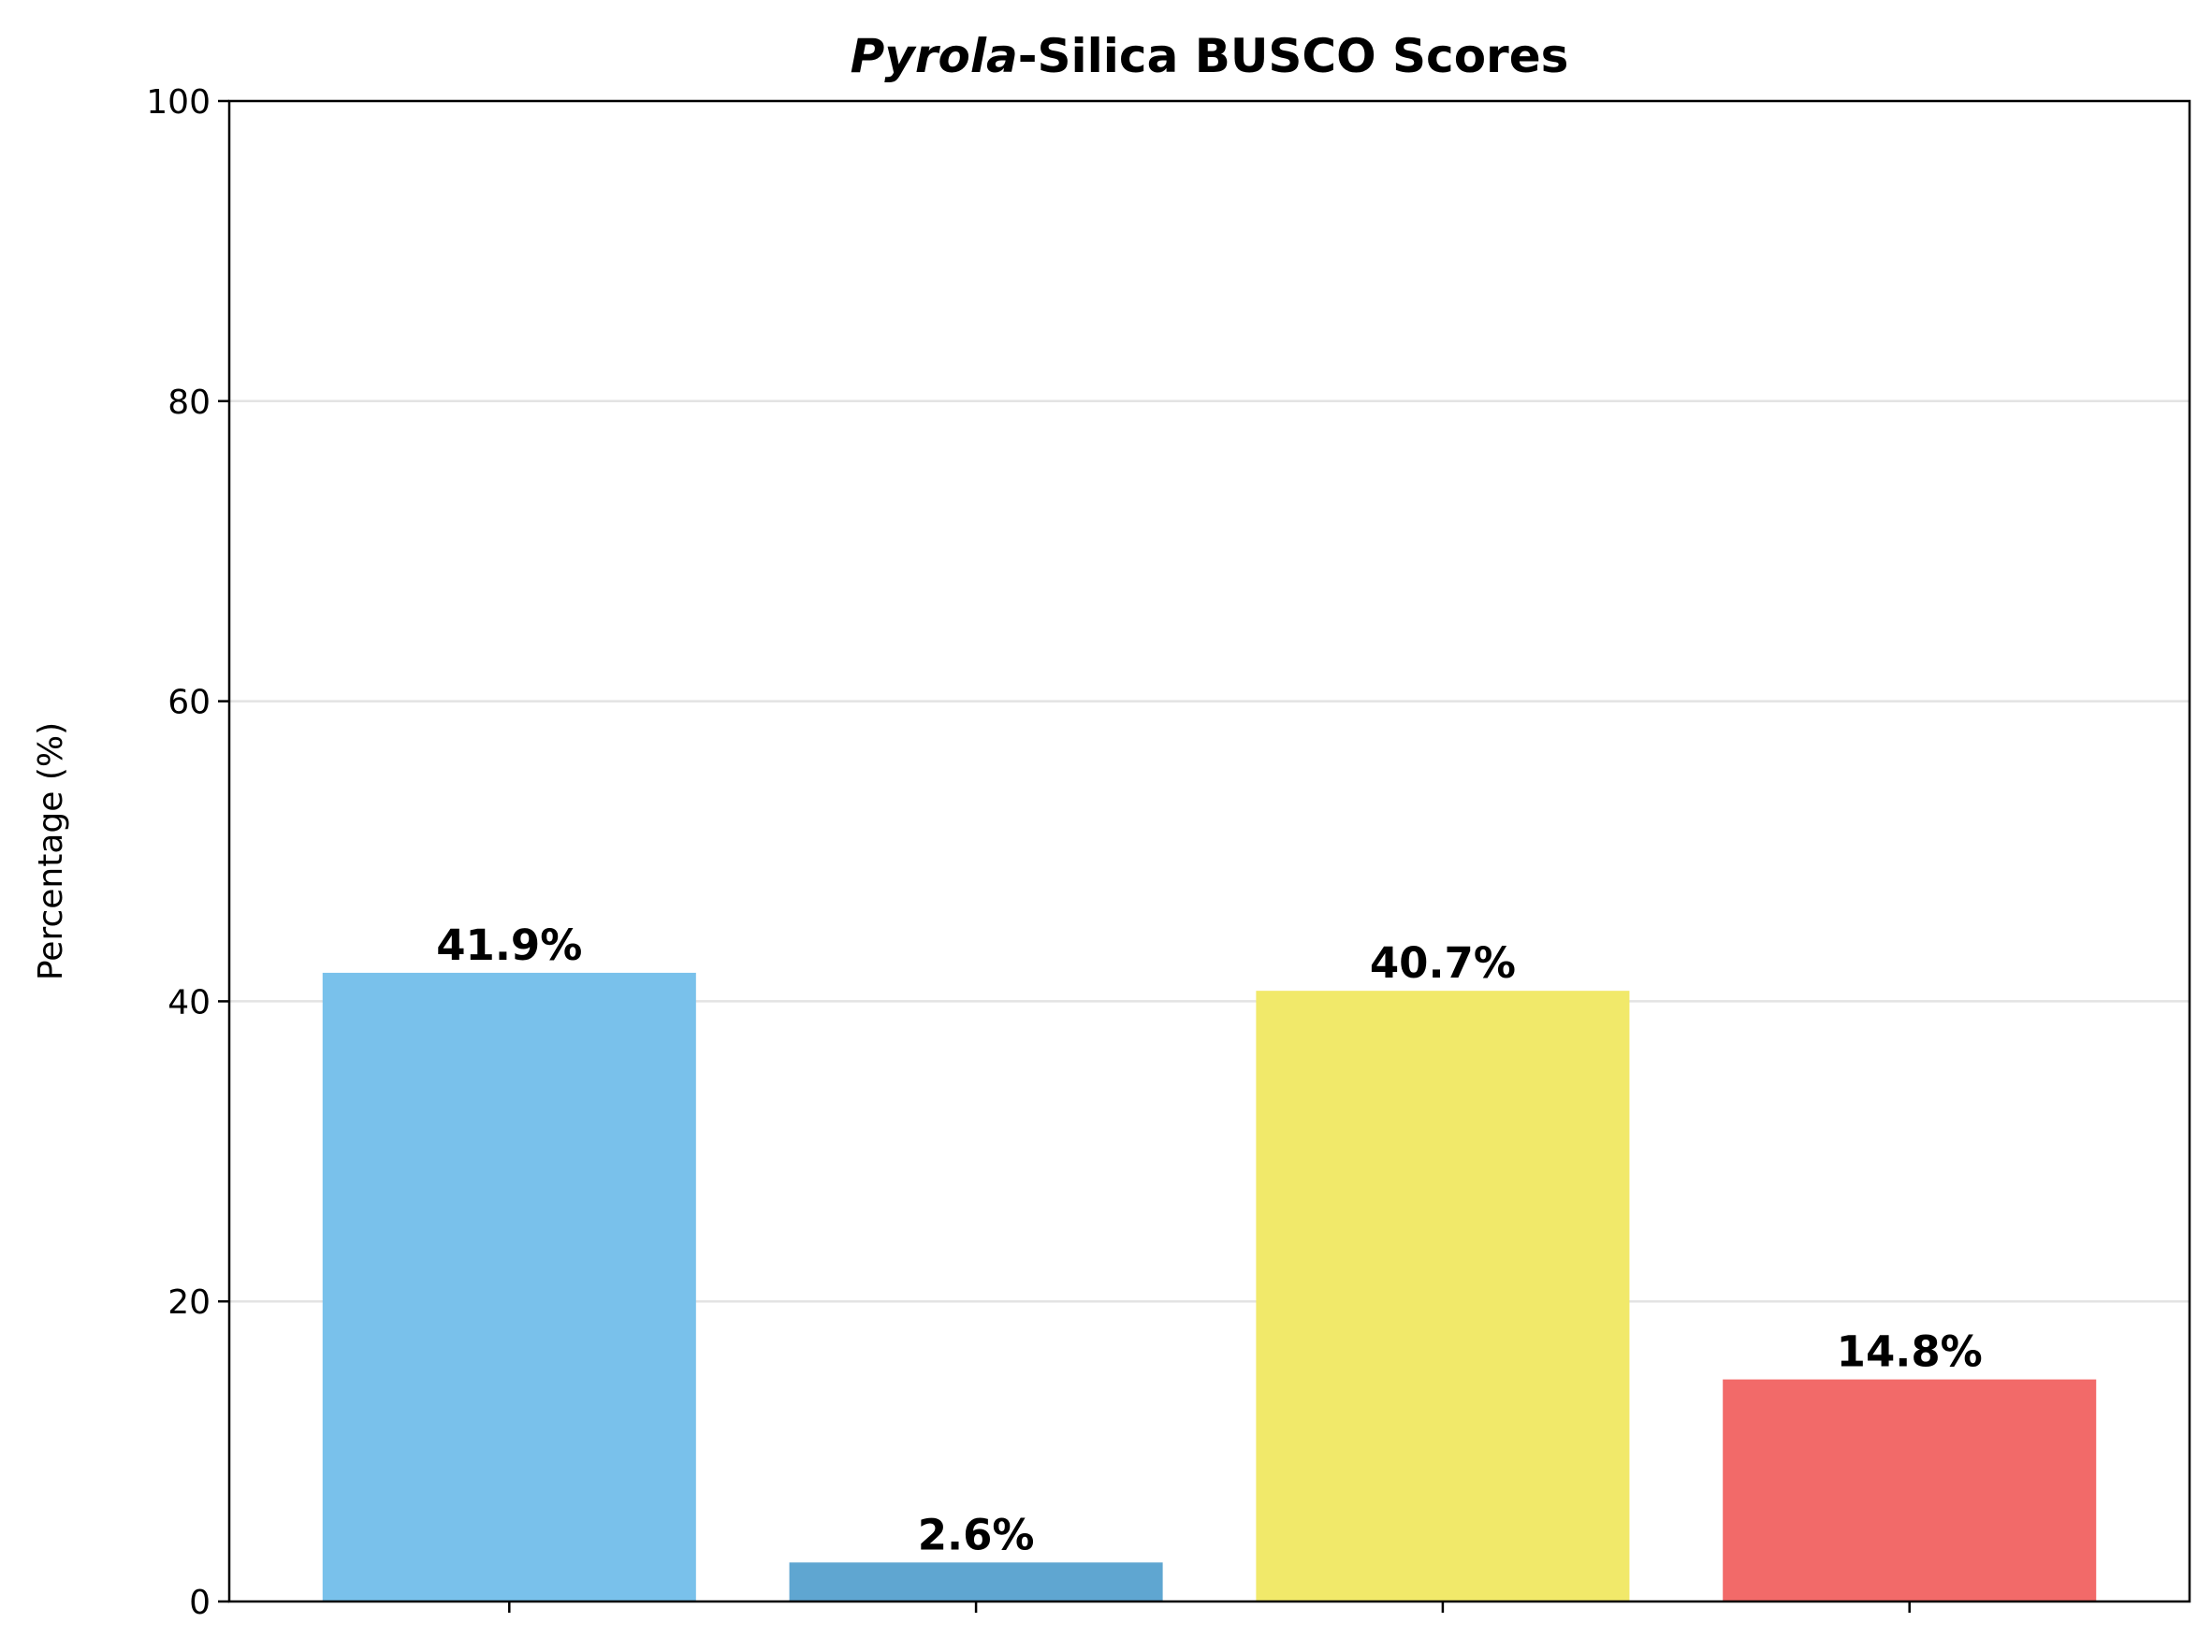 Image resolution: width=2212 pixels, height=1652 pixels. What do you see at coordinates (189, 703) in the screenshot?
I see `y-tick-label: 60` at bounding box center [189, 703].